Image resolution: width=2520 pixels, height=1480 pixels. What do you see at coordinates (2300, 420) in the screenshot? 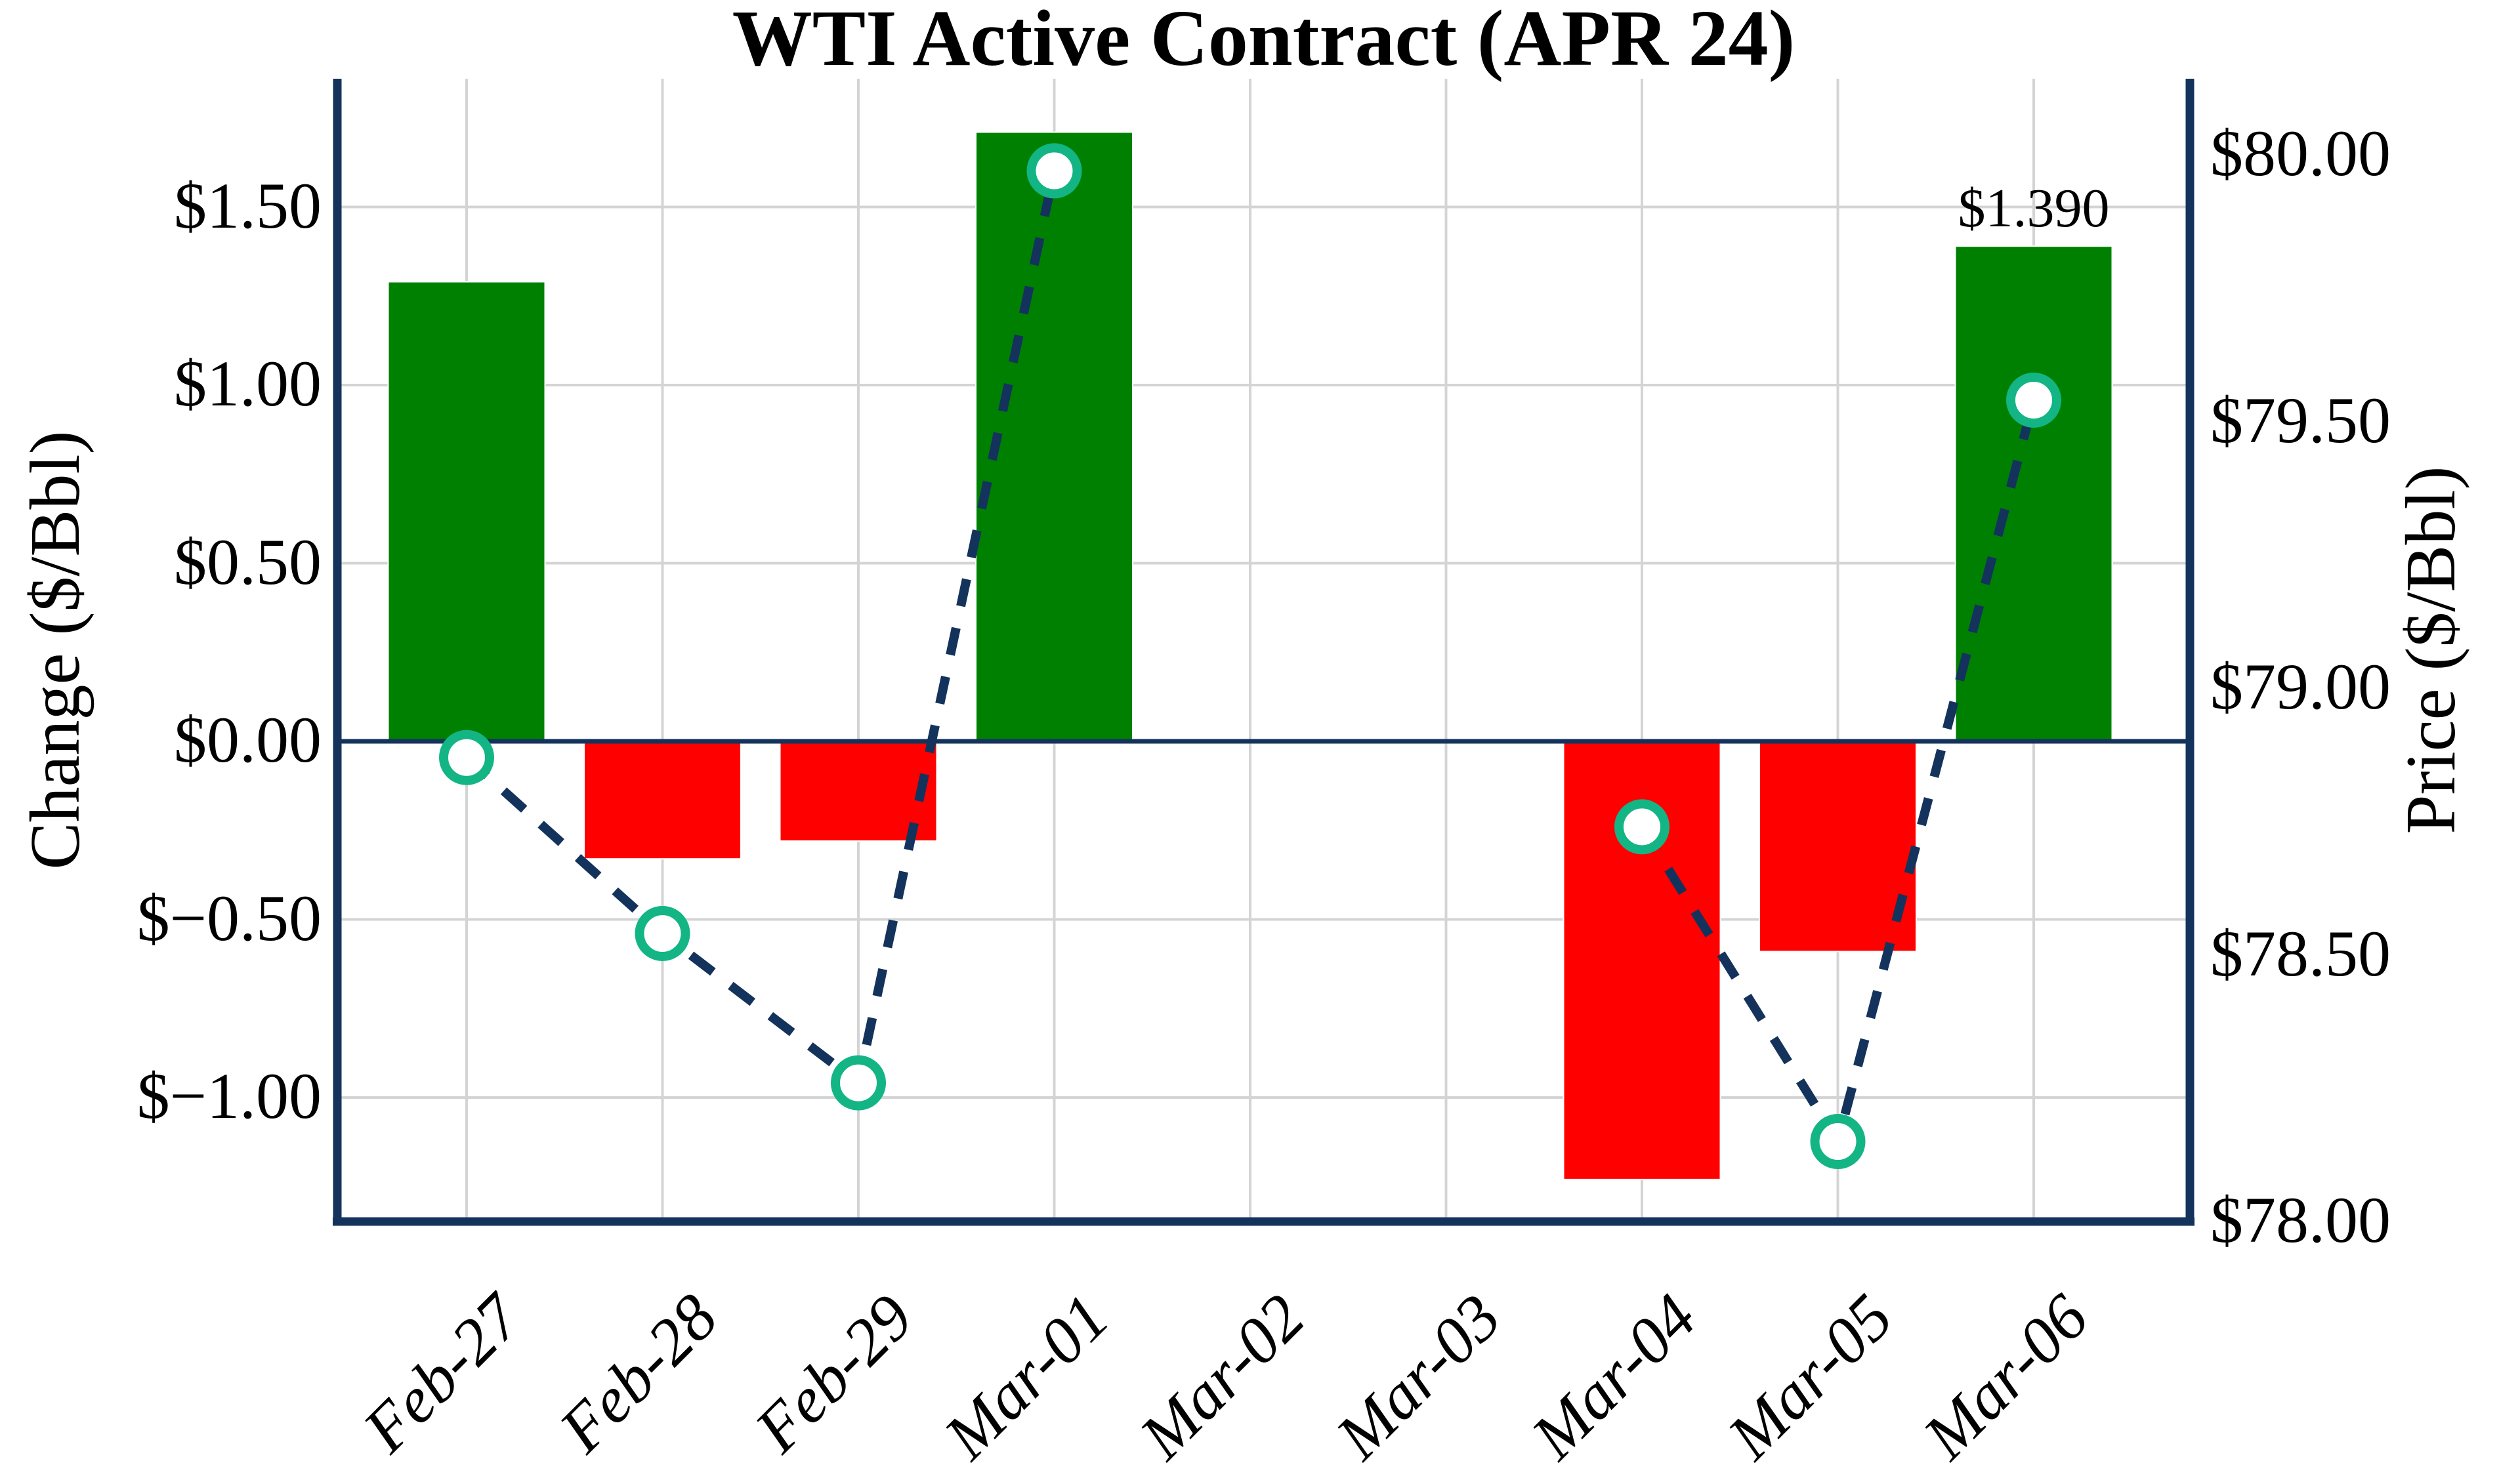
I see `right-axis-tick-79.5: $79.50` at bounding box center [2300, 420].